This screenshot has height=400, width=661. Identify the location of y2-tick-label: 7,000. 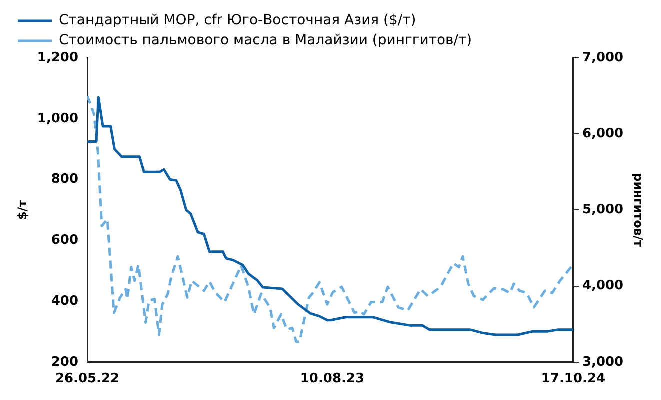
(603, 58).